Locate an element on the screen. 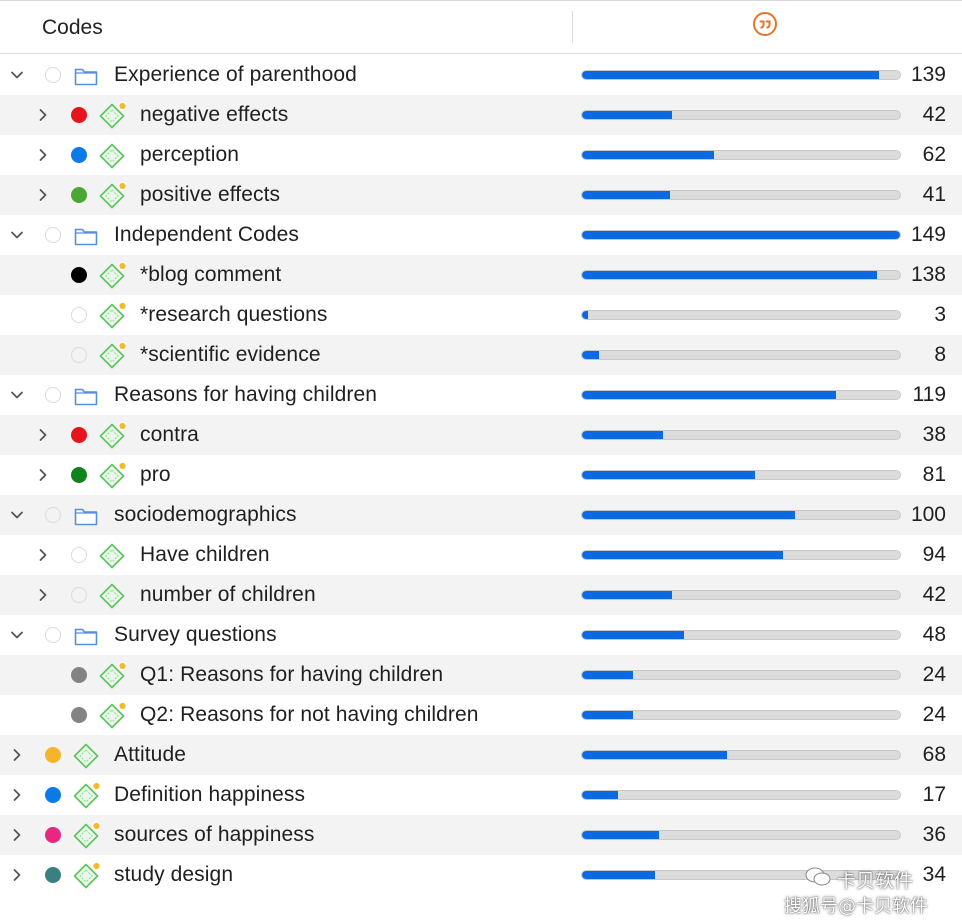  code-row: perception 62 is located at coordinates (481, 155).